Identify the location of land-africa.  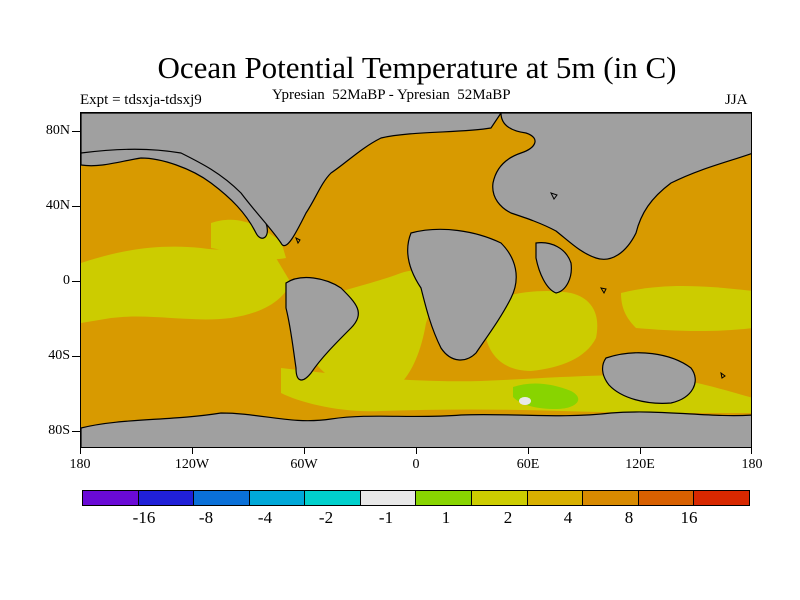
(462, 294).